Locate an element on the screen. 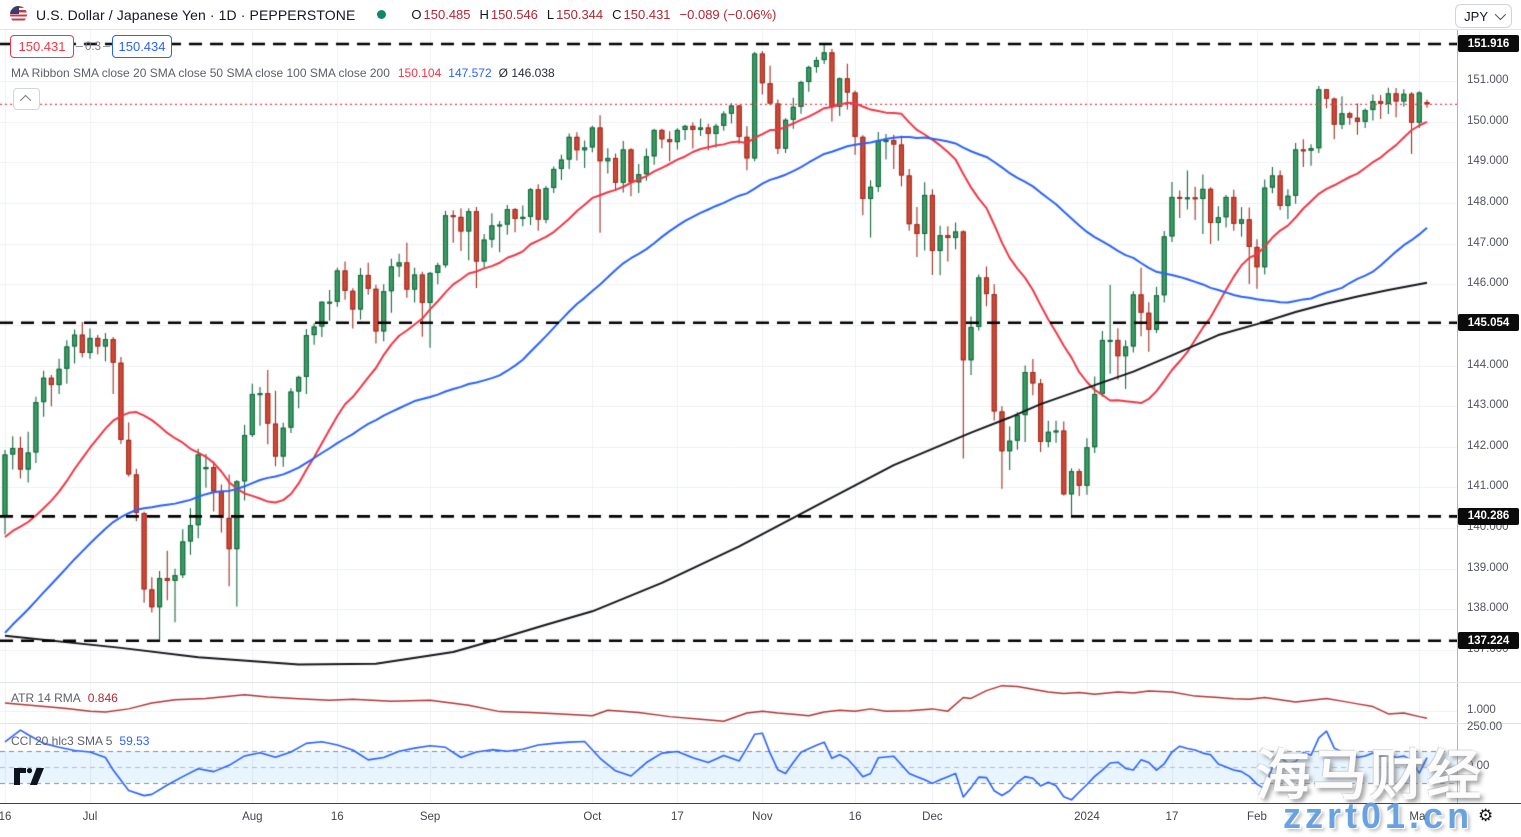 The height and width of the screenshot is (837, 1521). collapse-legend-button is located at coordinates (26, 99).